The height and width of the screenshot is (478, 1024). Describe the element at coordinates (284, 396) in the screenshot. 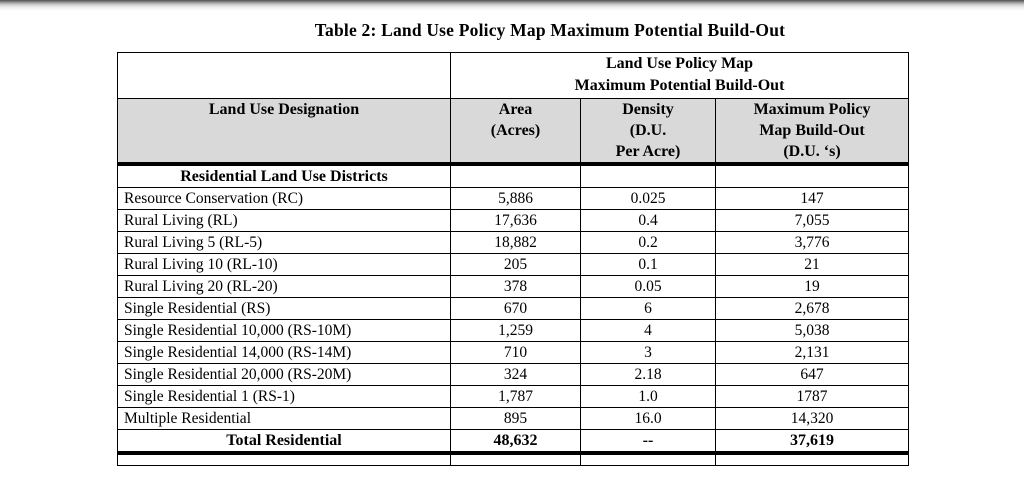

I see `cell-designation: Single Residential 1 (RS-1)` at that location.